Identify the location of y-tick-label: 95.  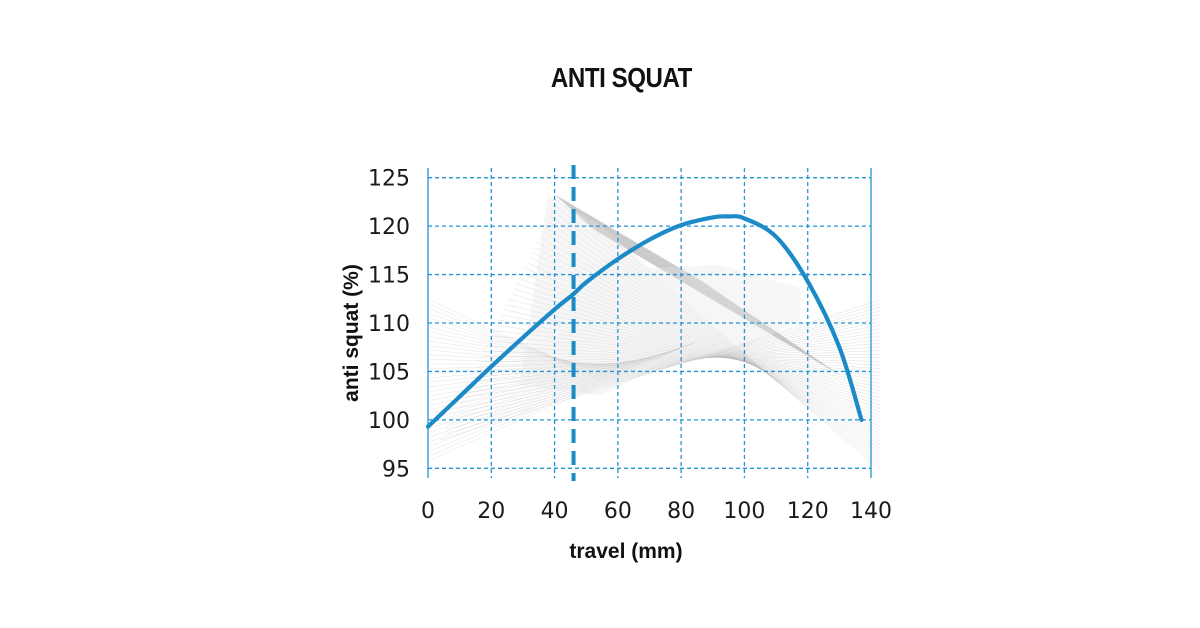
(396, 469).